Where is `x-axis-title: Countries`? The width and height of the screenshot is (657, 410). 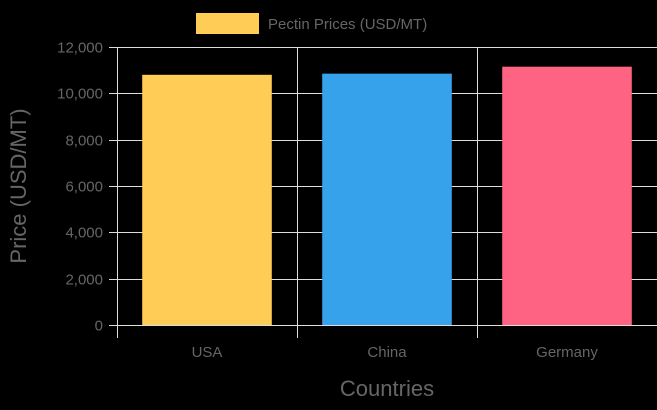 x-axis-title: Countries is located at coordinates (387, 388).